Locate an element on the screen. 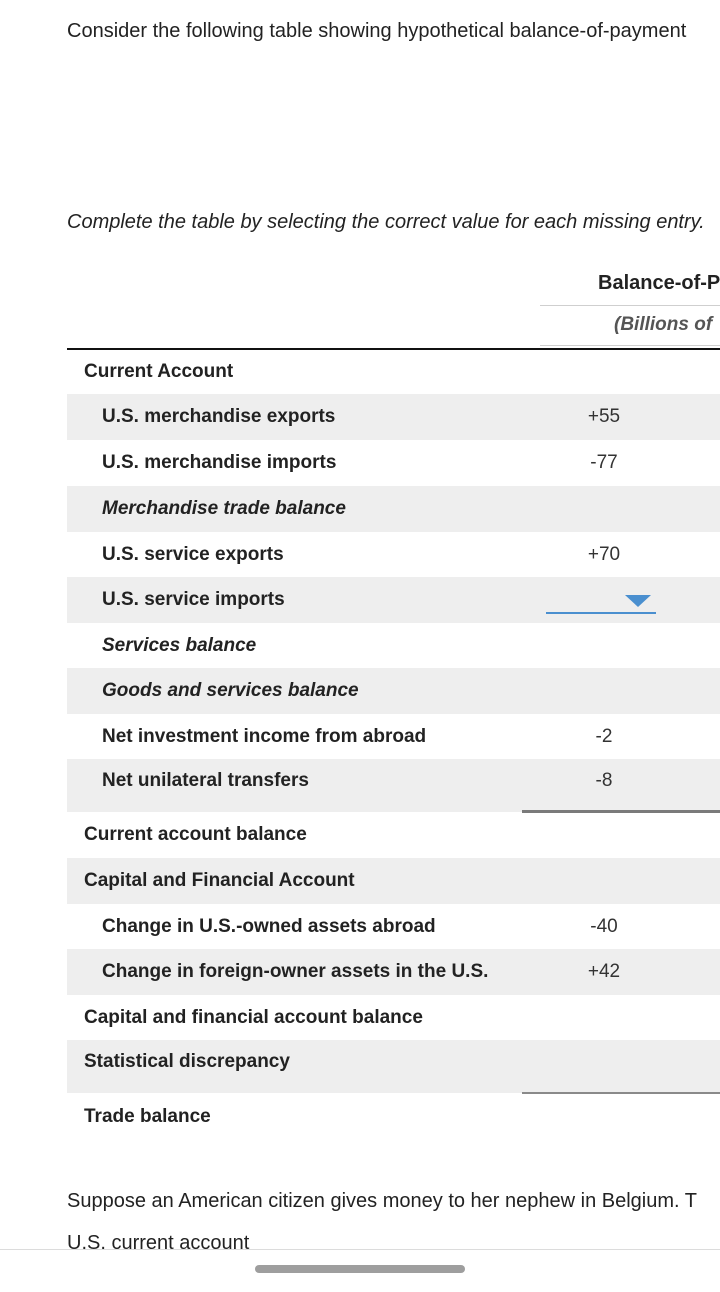 This screenshot has width=720, height=1292. table-row-net-unilateral-transfers: Net unilateral transfers -8 is located at coordinates (393, 785).